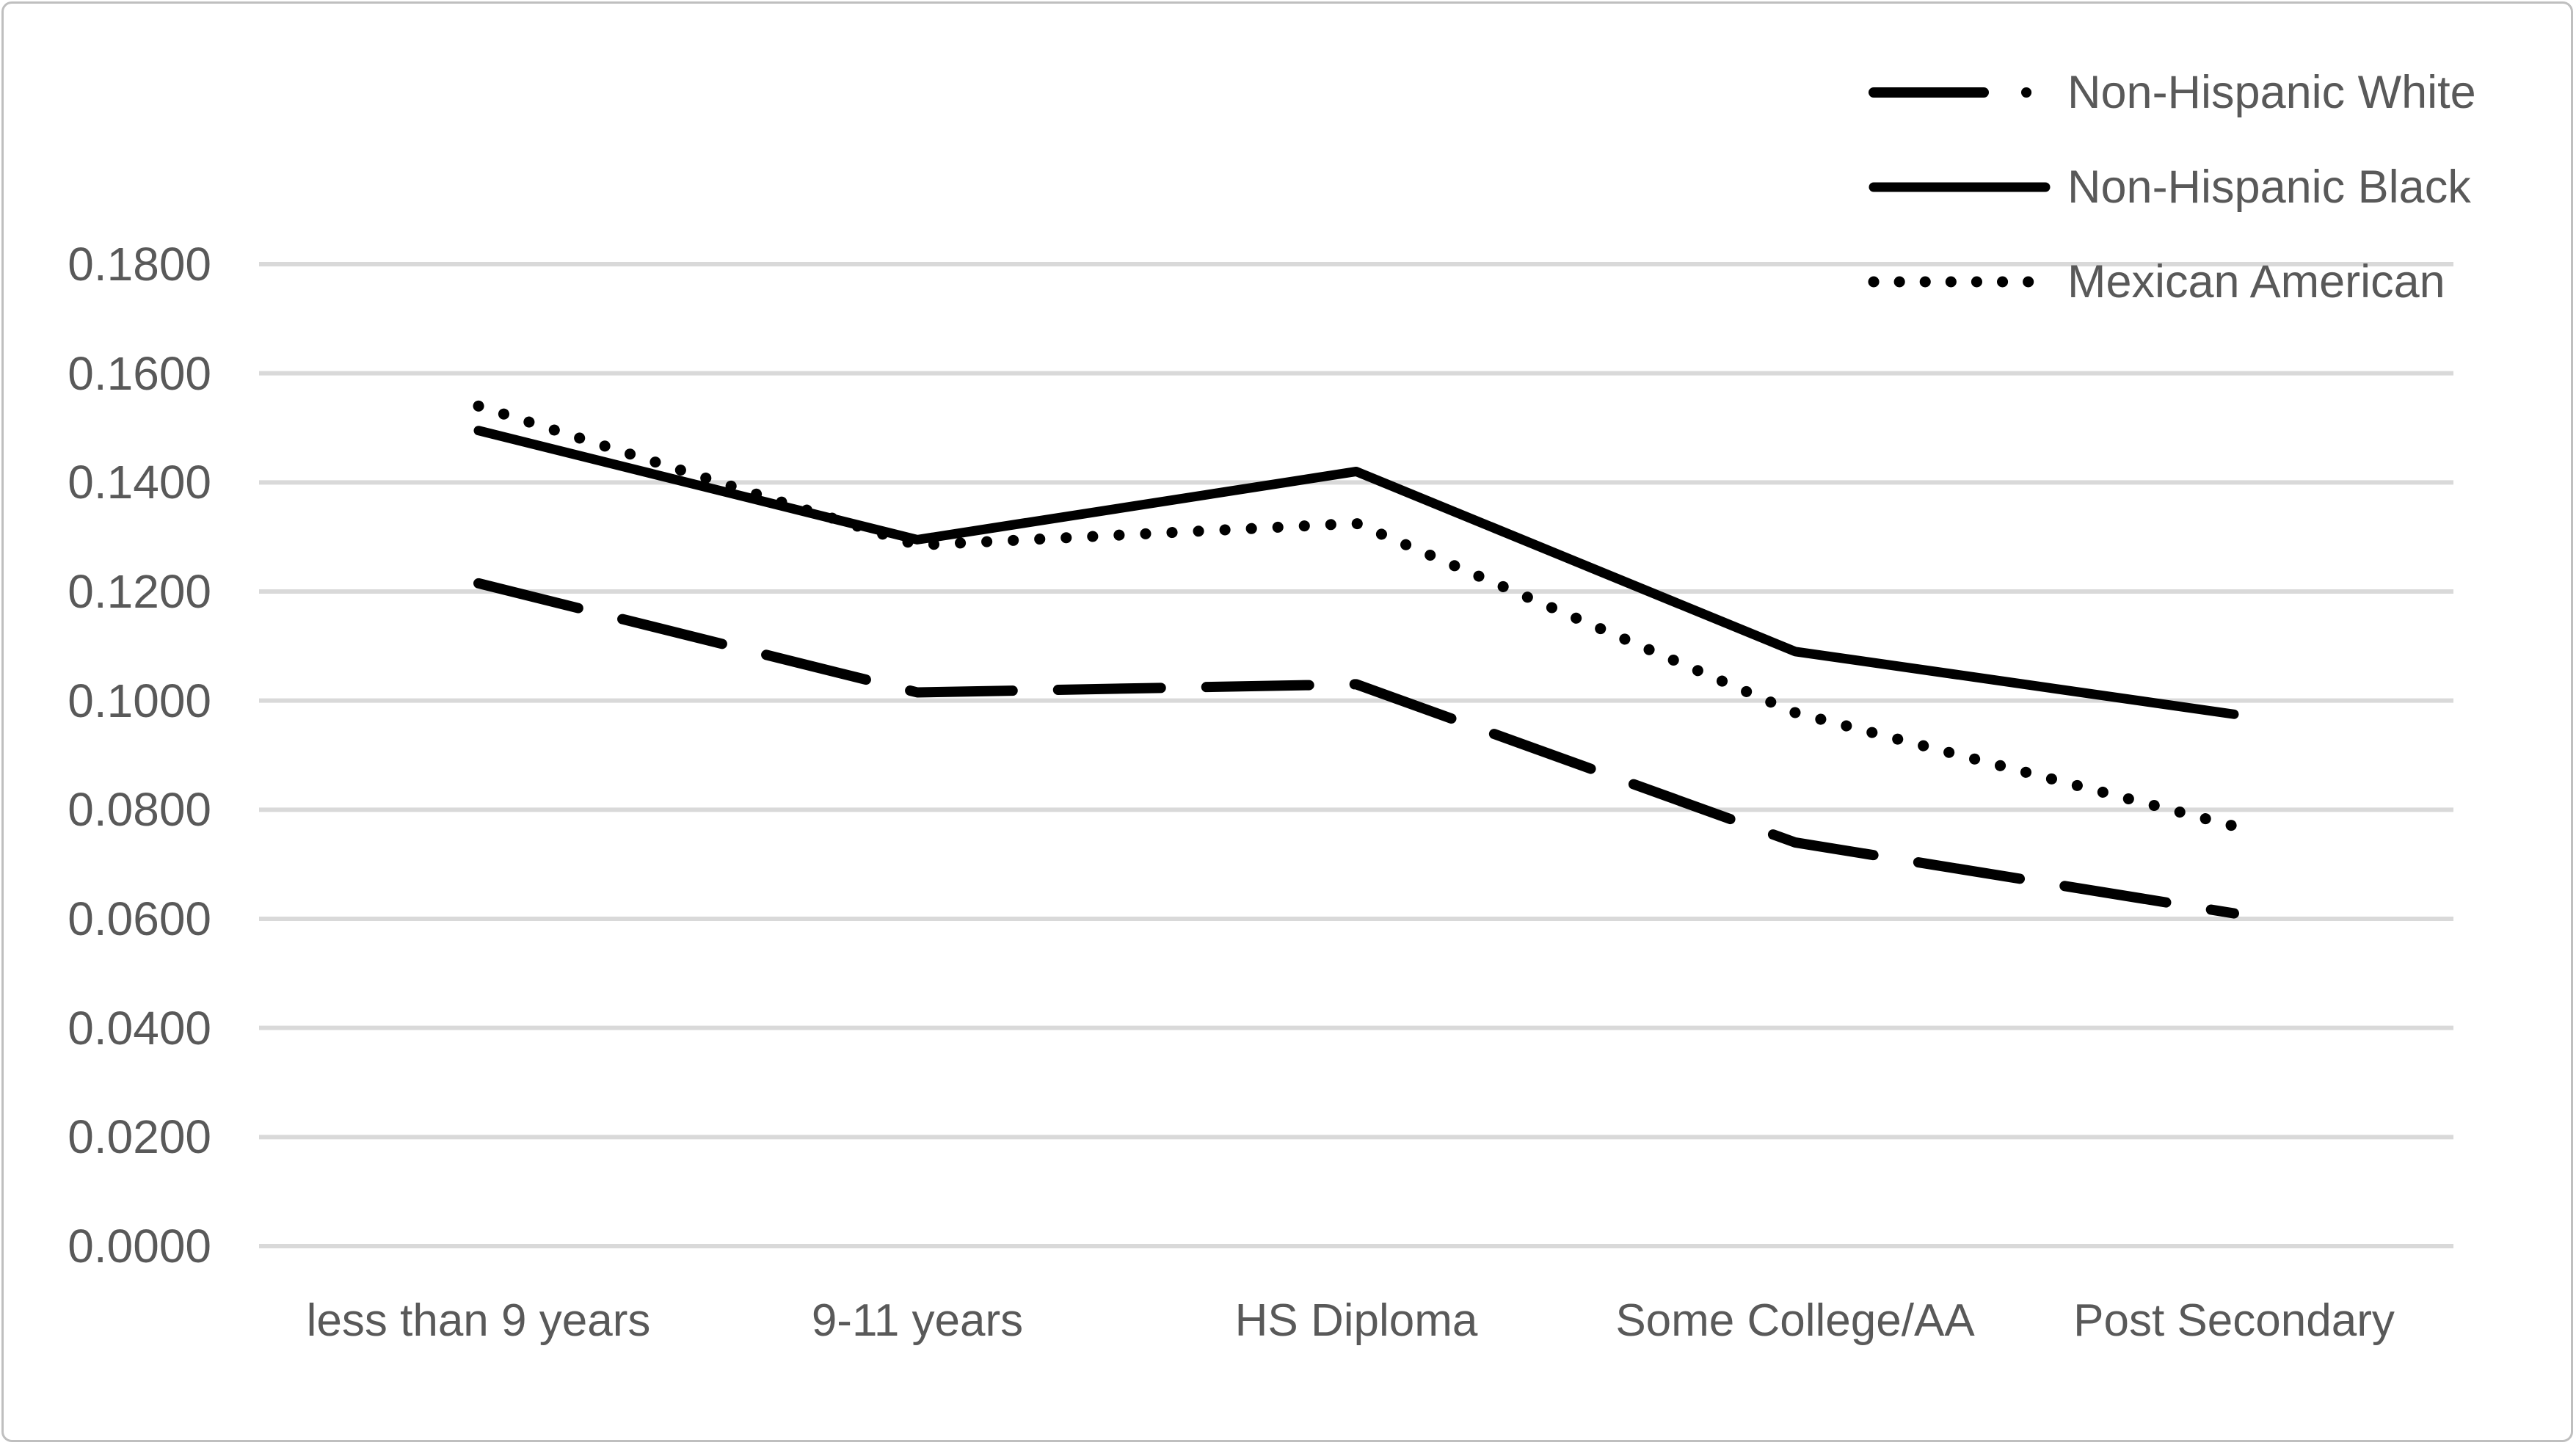  Describe the element at coordinates (139, 264) in the screenshot. I see `y-axis-tick-label: 0.1800` at that location.